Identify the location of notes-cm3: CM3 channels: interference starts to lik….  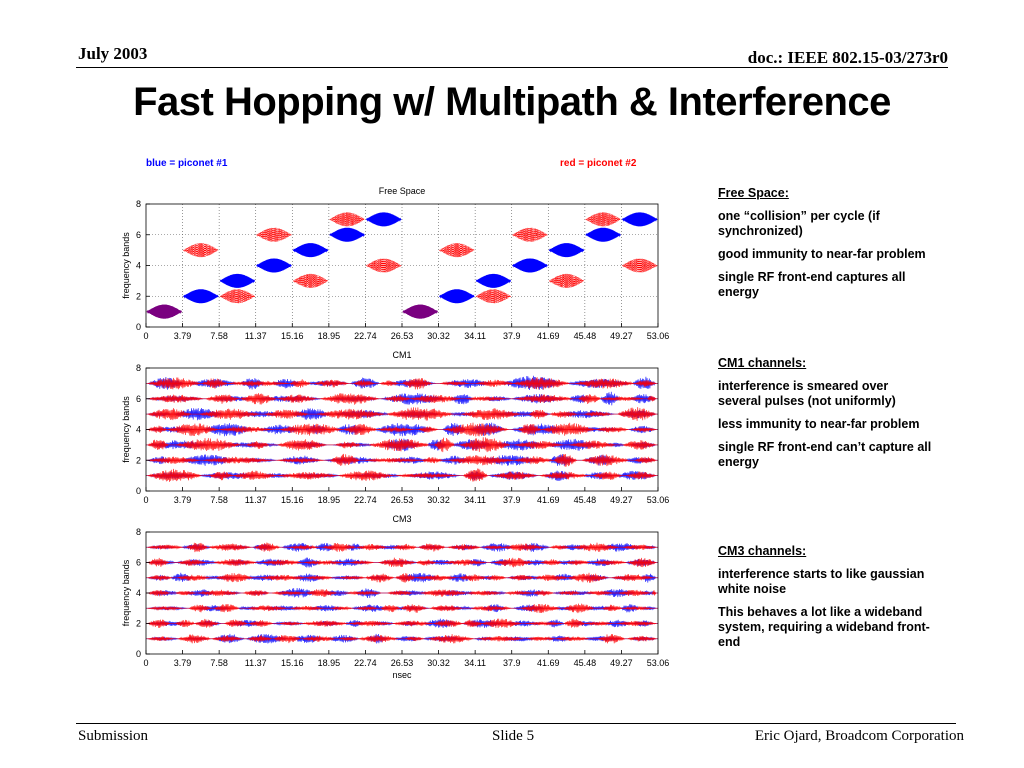
(825, 601).